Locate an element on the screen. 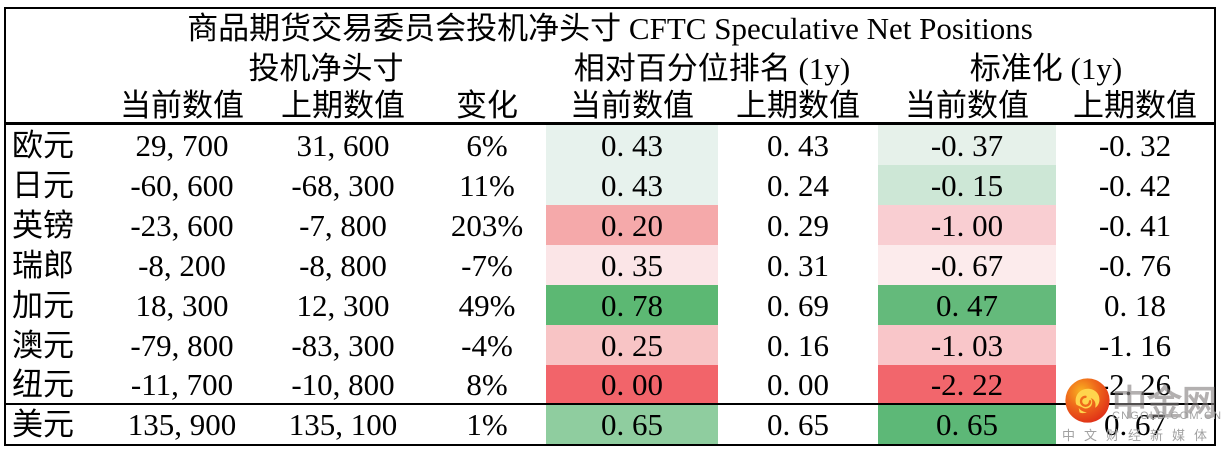 The image size is (1224, 450). col-header-pct-current: 当前数值 is located at coordinates (632, 106).